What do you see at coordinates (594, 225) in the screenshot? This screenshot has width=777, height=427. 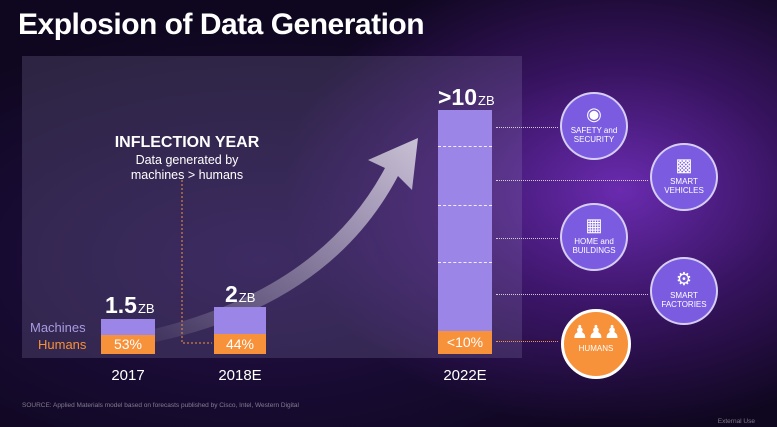 I see `building-icon: ▦` at bounding box center [594, 225].